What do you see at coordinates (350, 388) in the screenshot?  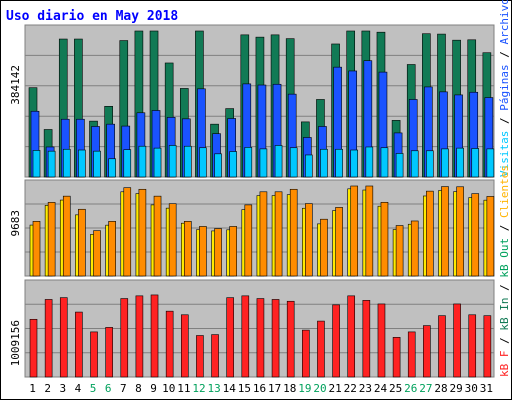 I see `day-tick-label: 22` at bounding box center [350, 388].